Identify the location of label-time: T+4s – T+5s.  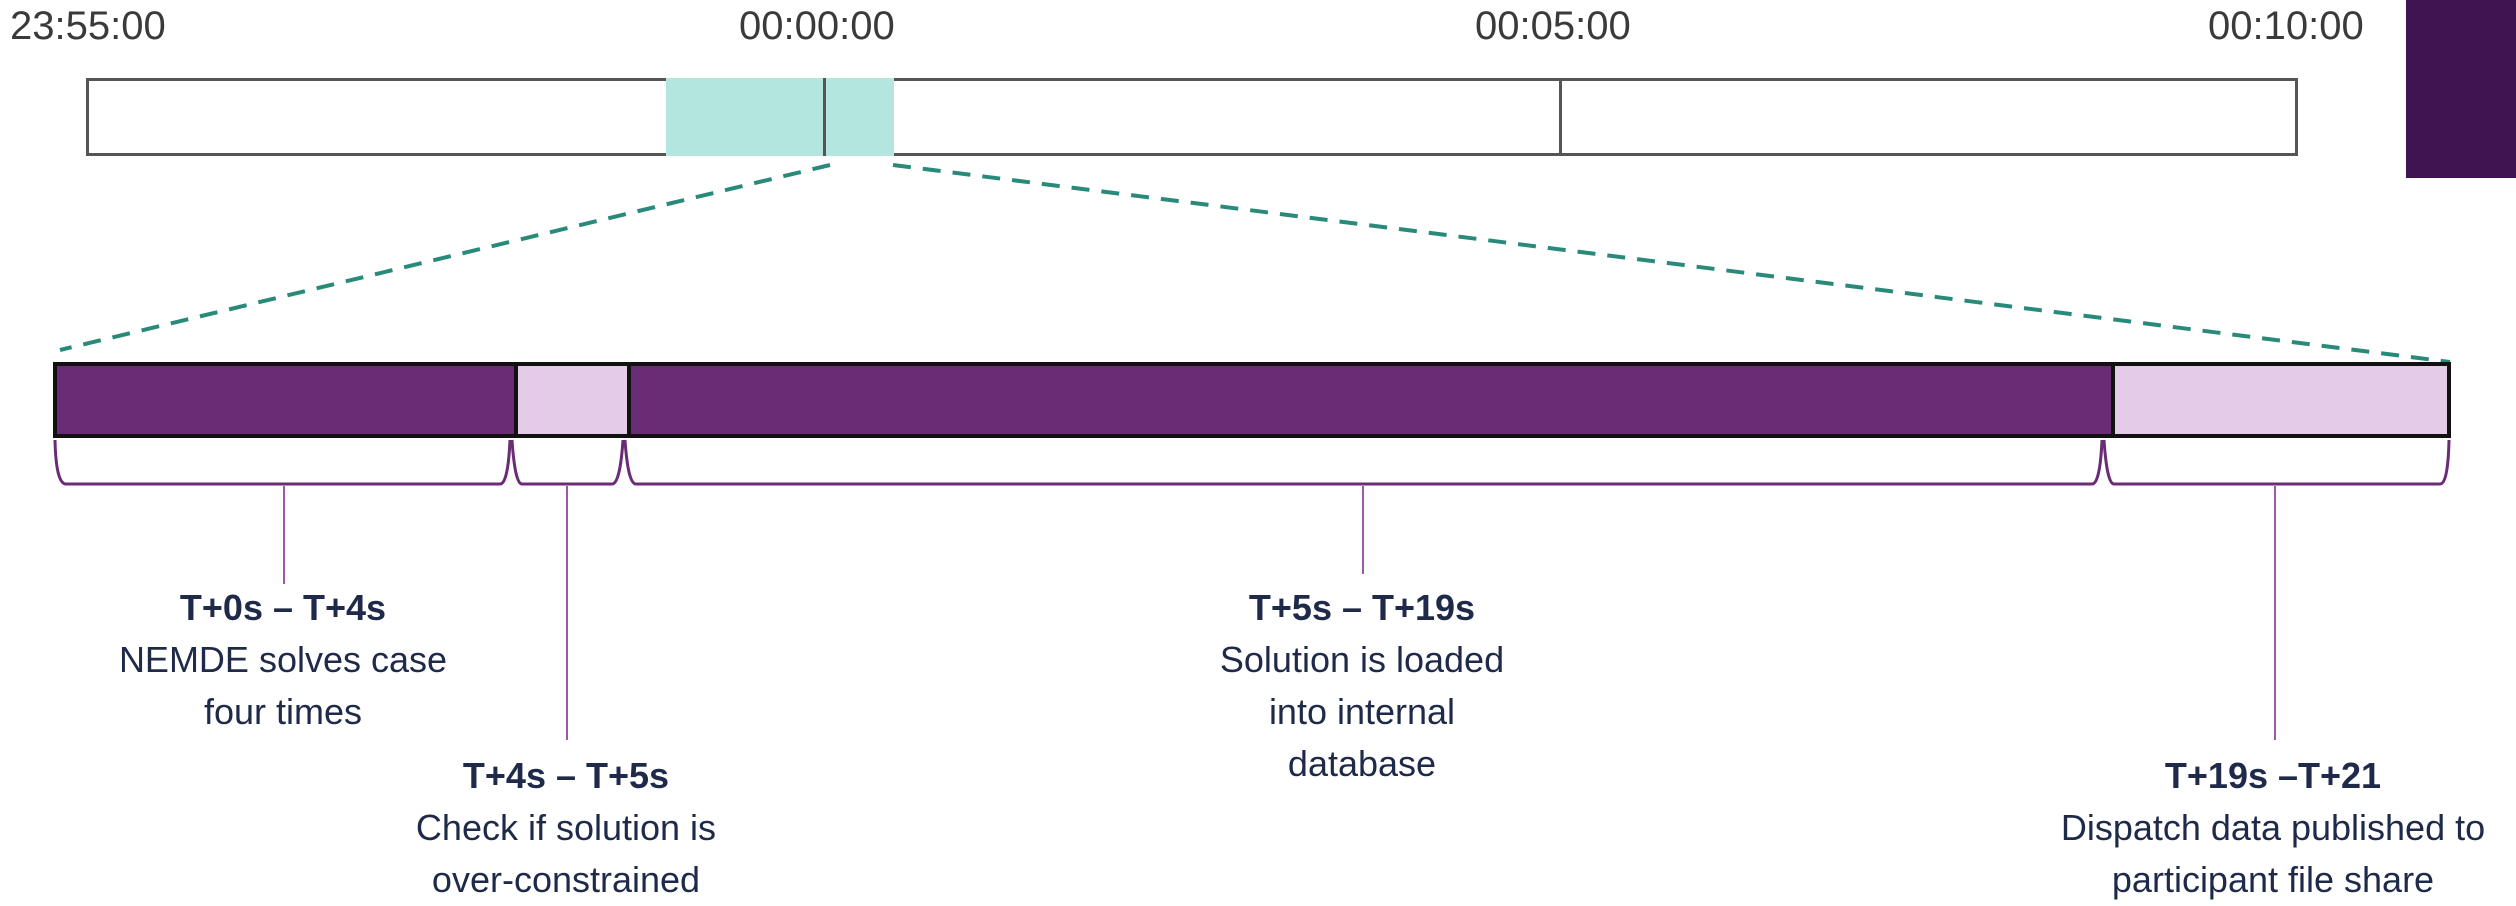
(566, 775).